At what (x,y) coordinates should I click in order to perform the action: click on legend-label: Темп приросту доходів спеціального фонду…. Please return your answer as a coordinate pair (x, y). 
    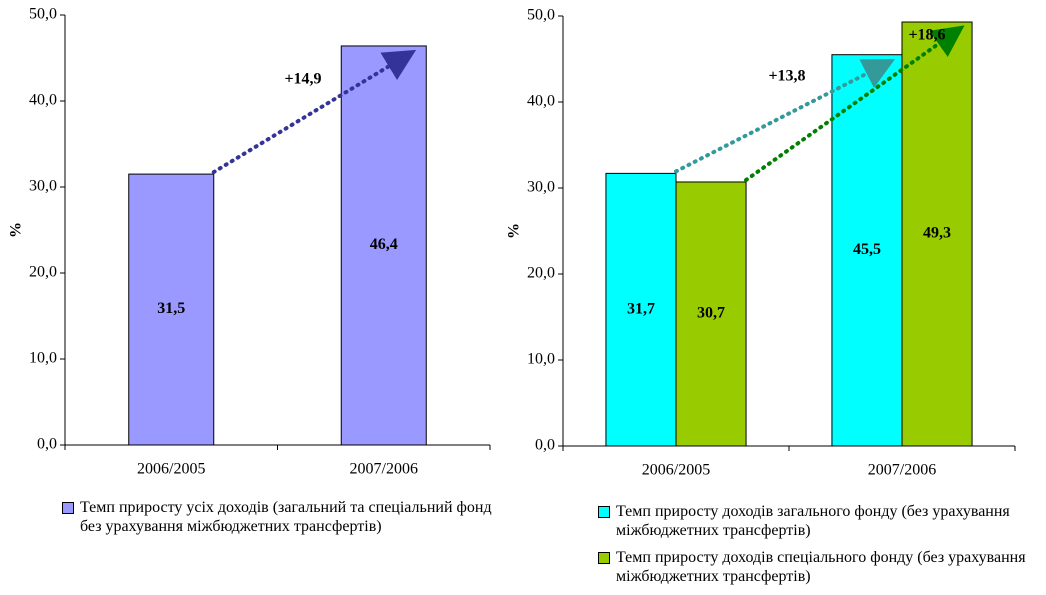
    Looking at the image, I should click on (821, 567).